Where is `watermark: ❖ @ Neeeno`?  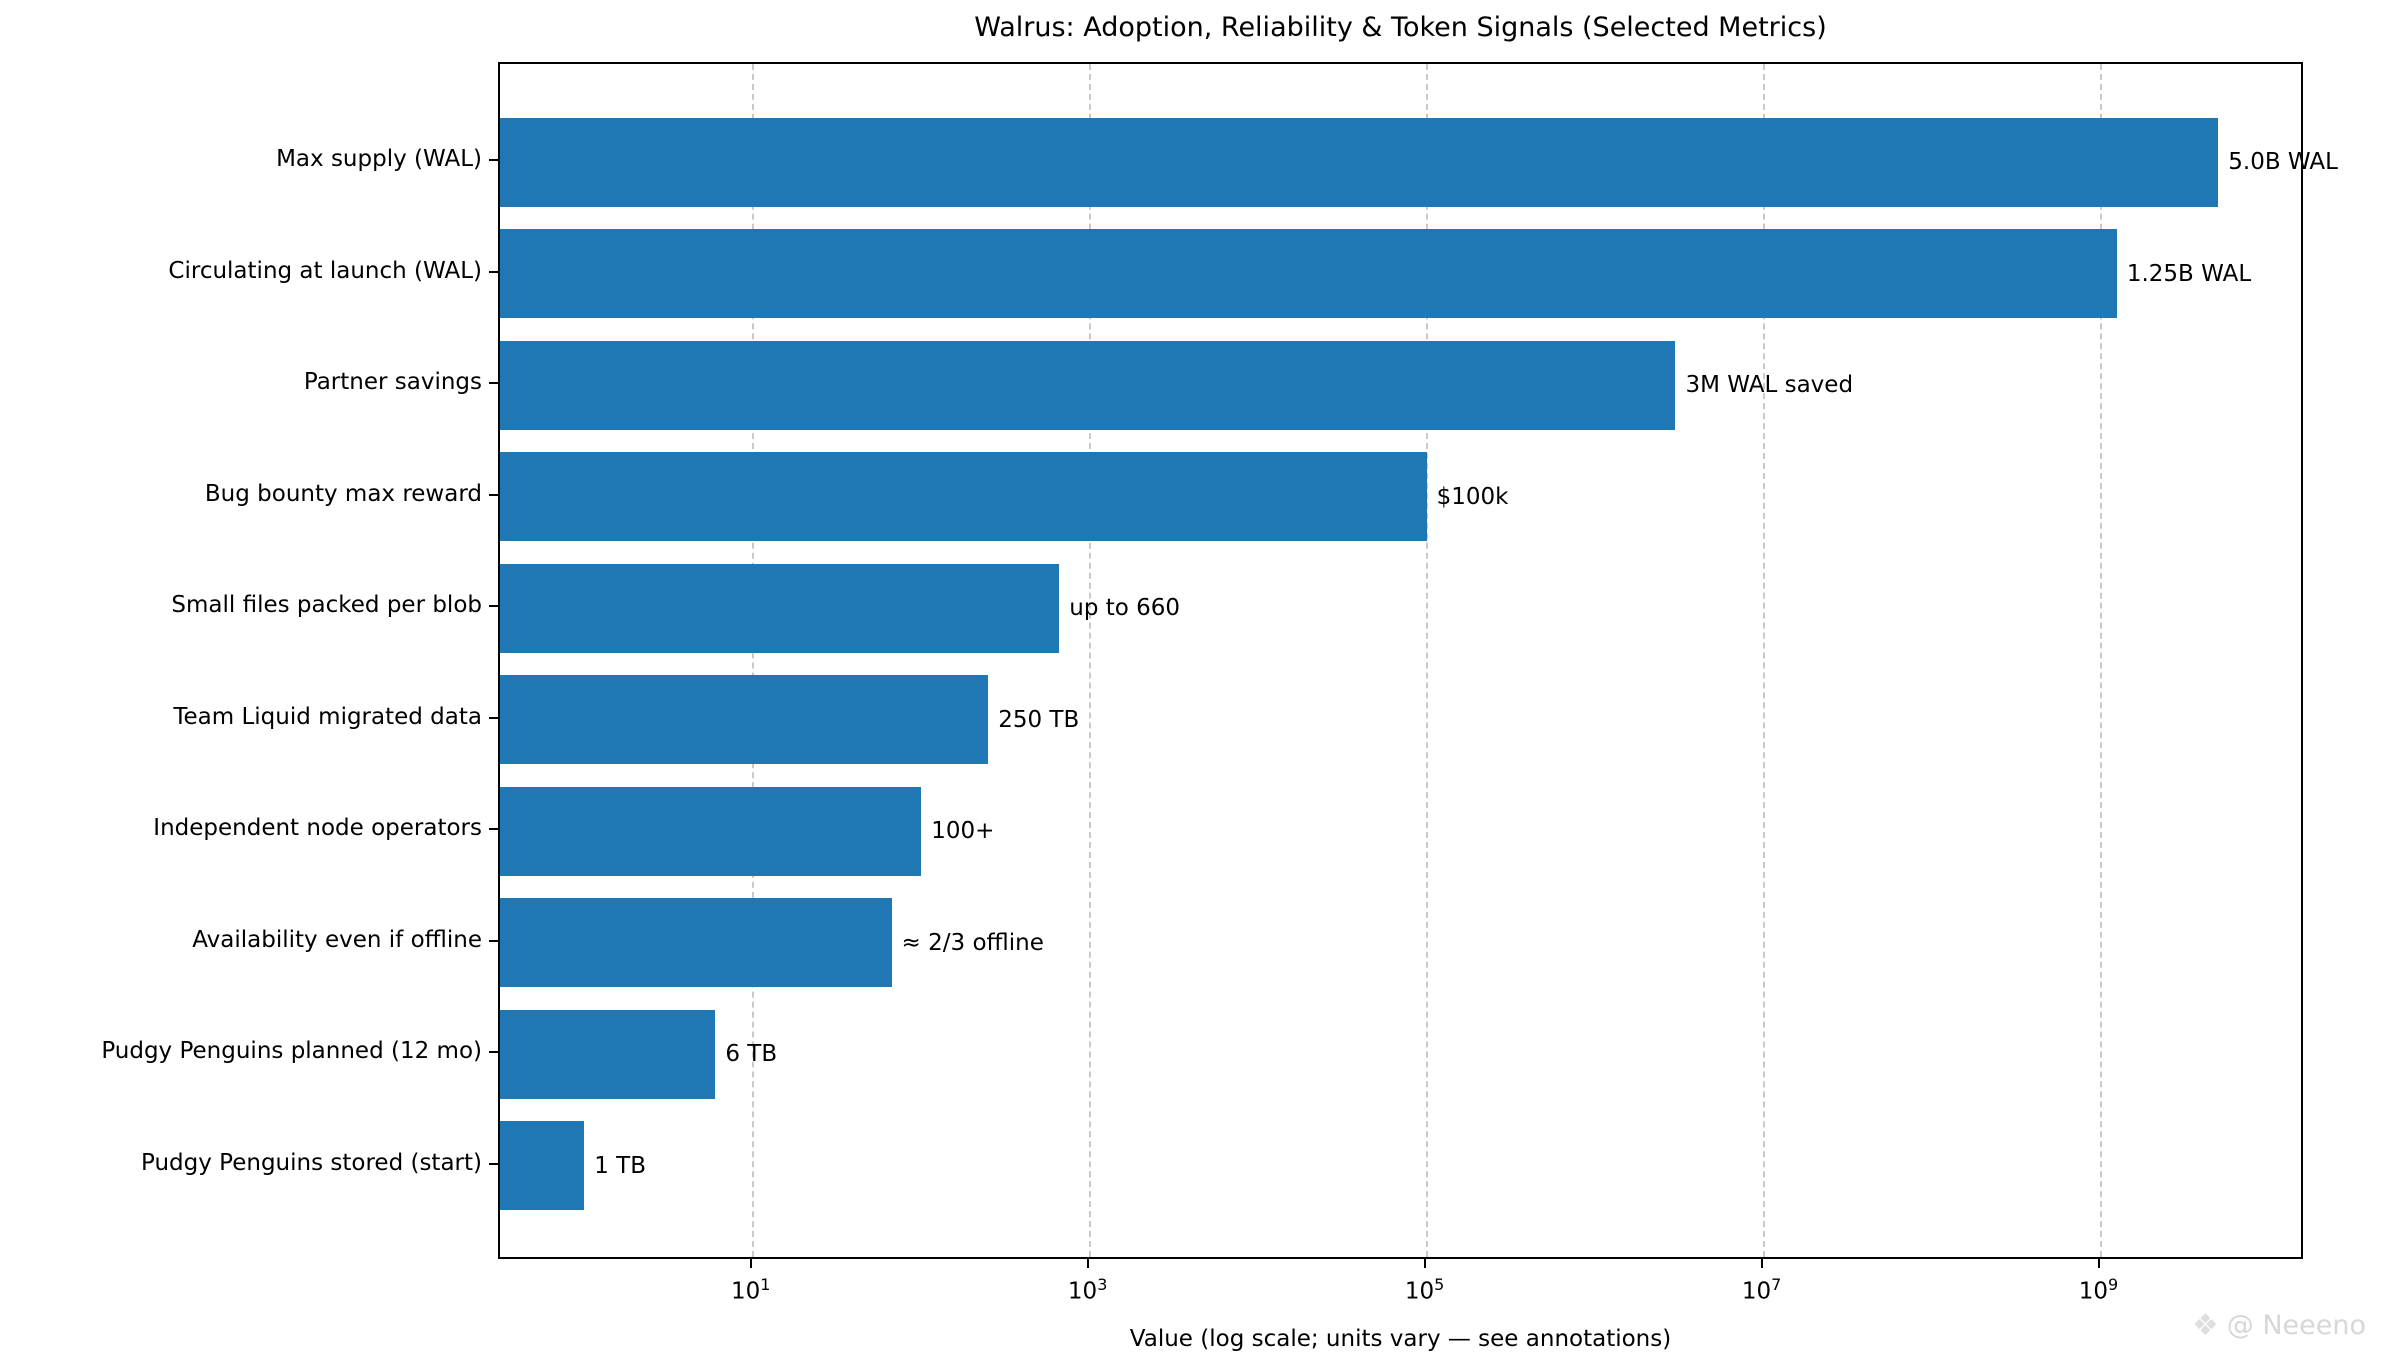 watermark: ❖ @ Neeeno is located at coordinates (2279, 1325).